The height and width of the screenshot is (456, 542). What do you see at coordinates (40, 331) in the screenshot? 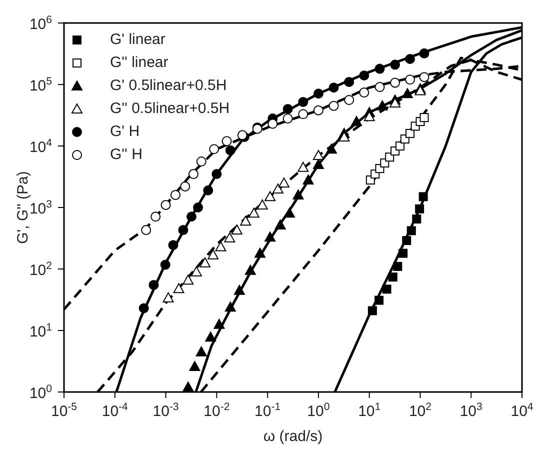
I see `y-tick-label: 10$^{1}$` at bounding box center [40, 331].